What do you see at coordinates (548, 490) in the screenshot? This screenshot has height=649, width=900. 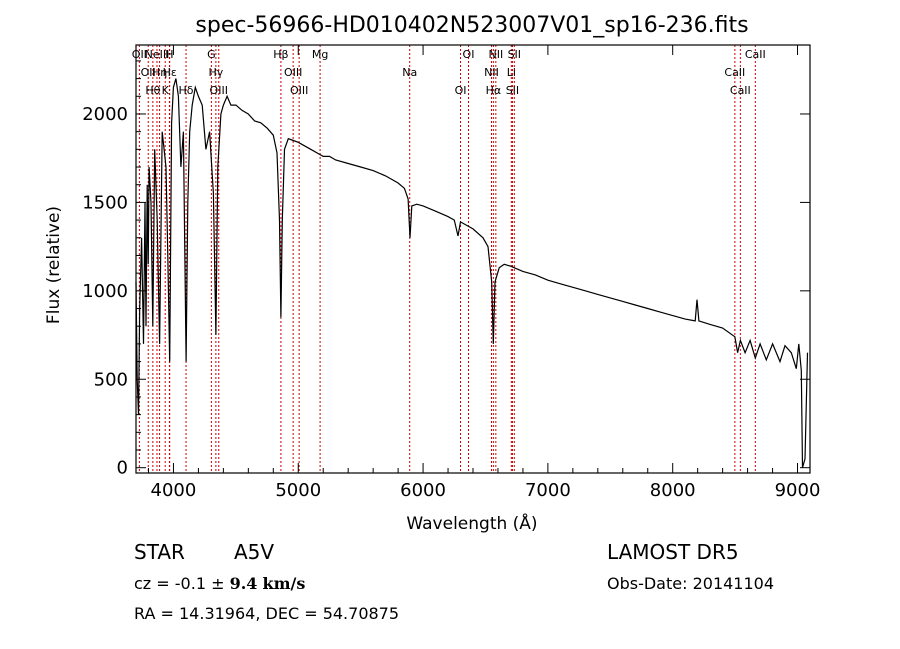 I see `x-tick-label-3: 7000` at bounding box center [548, 490].